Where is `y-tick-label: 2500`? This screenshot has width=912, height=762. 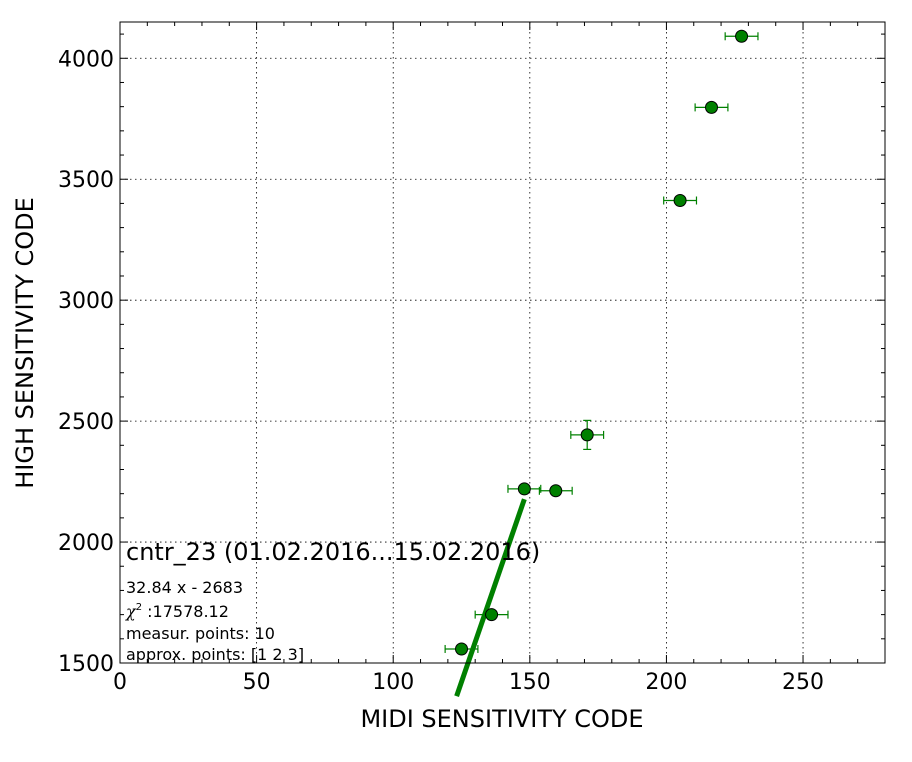
y-tick-label: 2500 is located at coordinates (86, 422).